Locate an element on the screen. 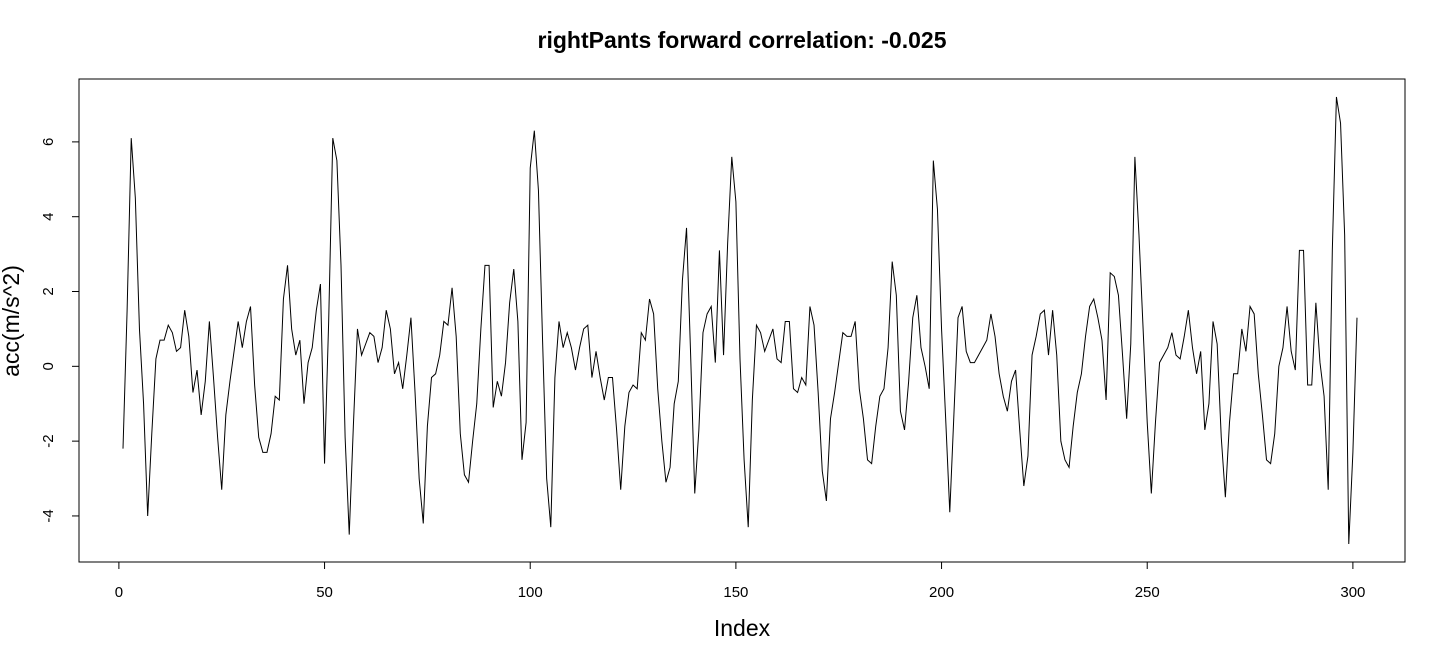 Image resolution: width=1446 pixels, height=660 pixels. y-tick-label: -4 is located at coordinates (48, 515).